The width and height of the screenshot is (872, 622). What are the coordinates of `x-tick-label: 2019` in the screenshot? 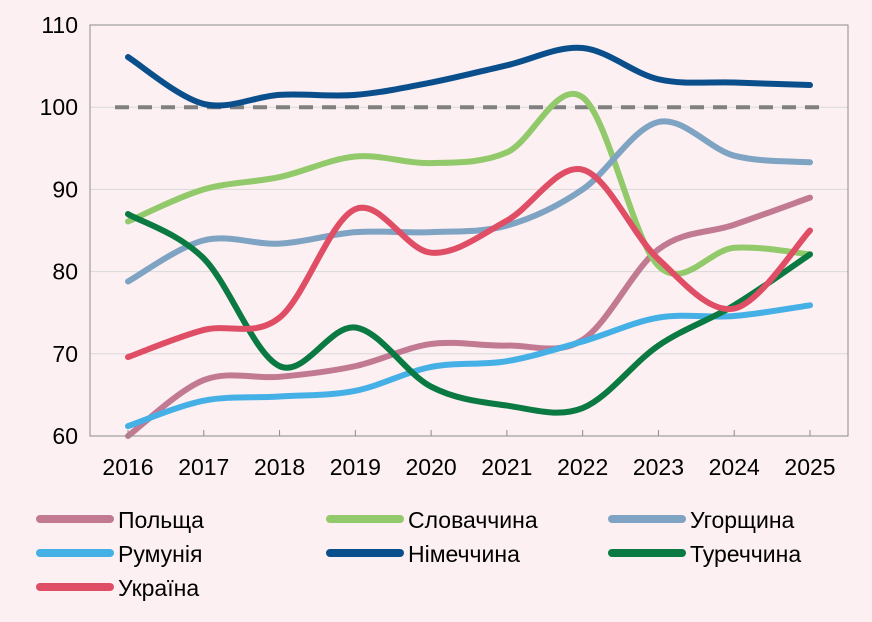 It's located at (355, 467).